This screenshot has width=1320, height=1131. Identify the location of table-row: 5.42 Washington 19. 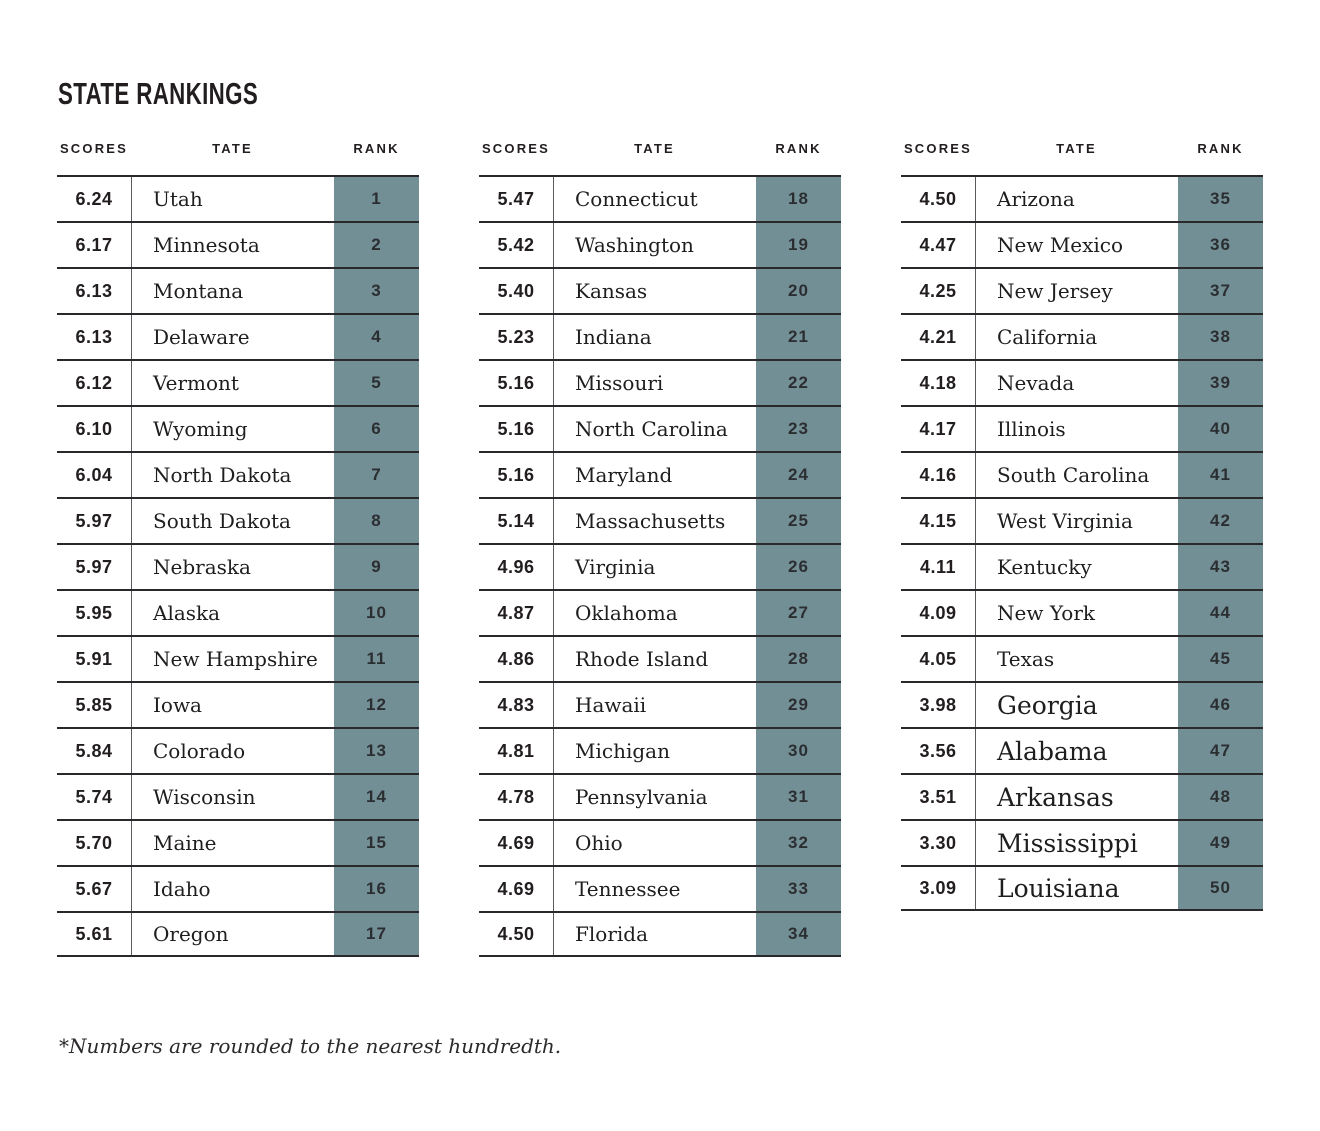
(660, 244).